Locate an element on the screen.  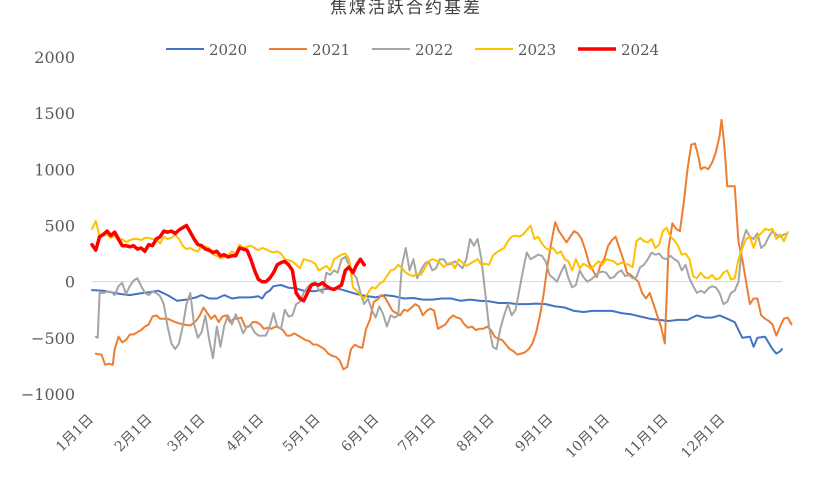
legend-label-2022: 2022 is located at coordinates (434, 50).